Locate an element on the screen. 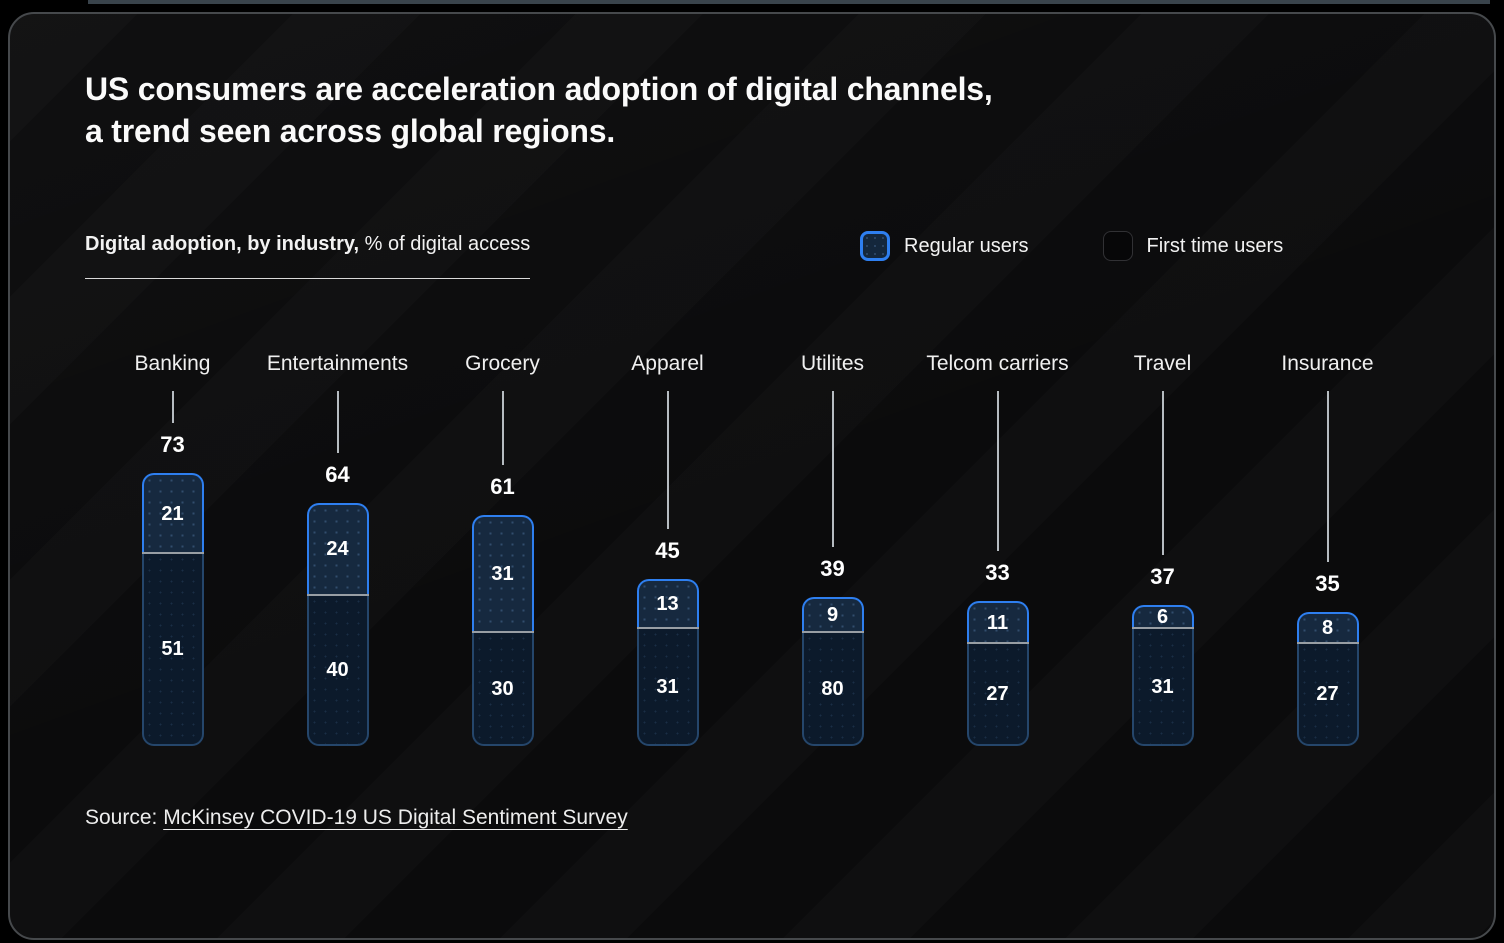 The image size is (1504, 943). total-value: 35 is located at coordinates (1327, 584).